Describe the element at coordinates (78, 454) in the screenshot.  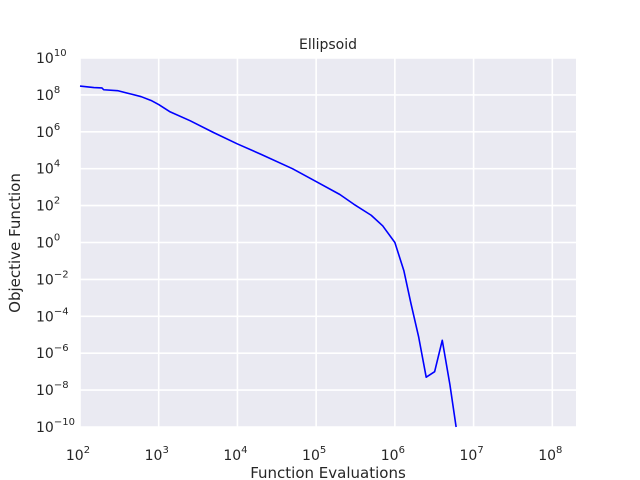
I see `x-tick-label-0: 10²` at that location.